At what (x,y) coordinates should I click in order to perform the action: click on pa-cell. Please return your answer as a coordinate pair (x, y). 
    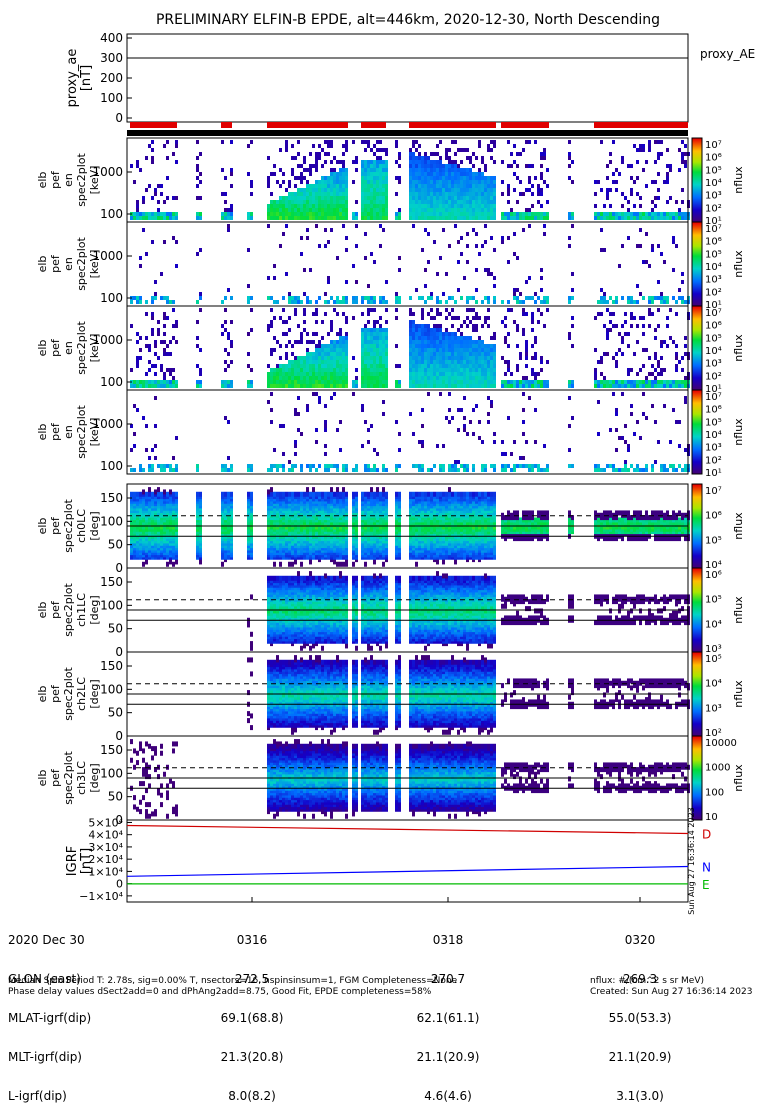
    Looking at the image, I should click on (280, 564).